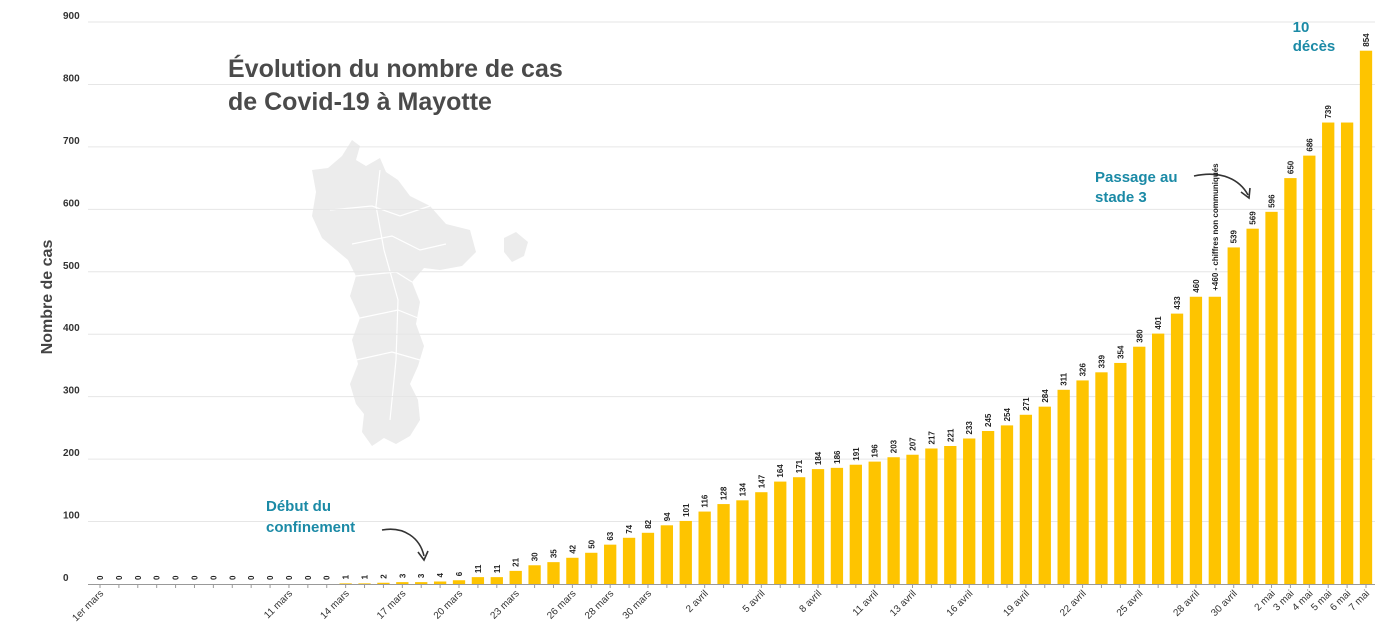 The height and width of the screenshot is (636, 1380). What do you see at coordinates (648, 523) in the screenshot?
I see `data-label: 82` at bounding box center [648, 523].